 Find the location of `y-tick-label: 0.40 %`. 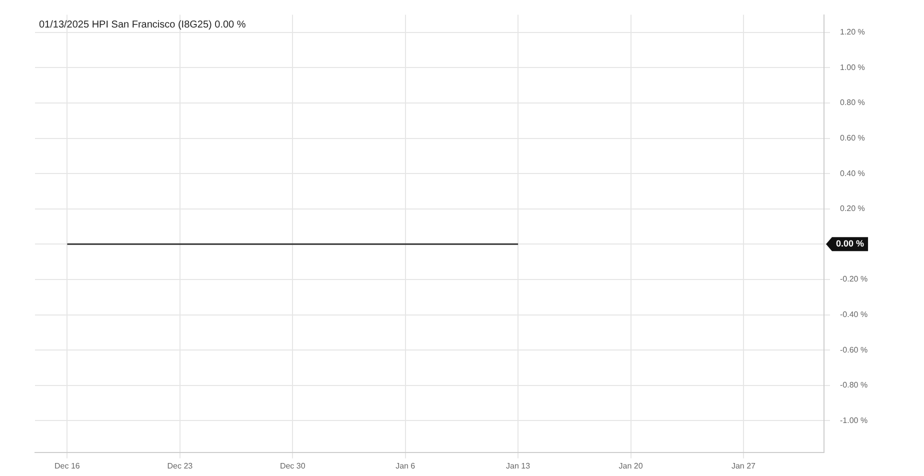

y-tick-label: 0.40 % is located at coordinates (852, 173).